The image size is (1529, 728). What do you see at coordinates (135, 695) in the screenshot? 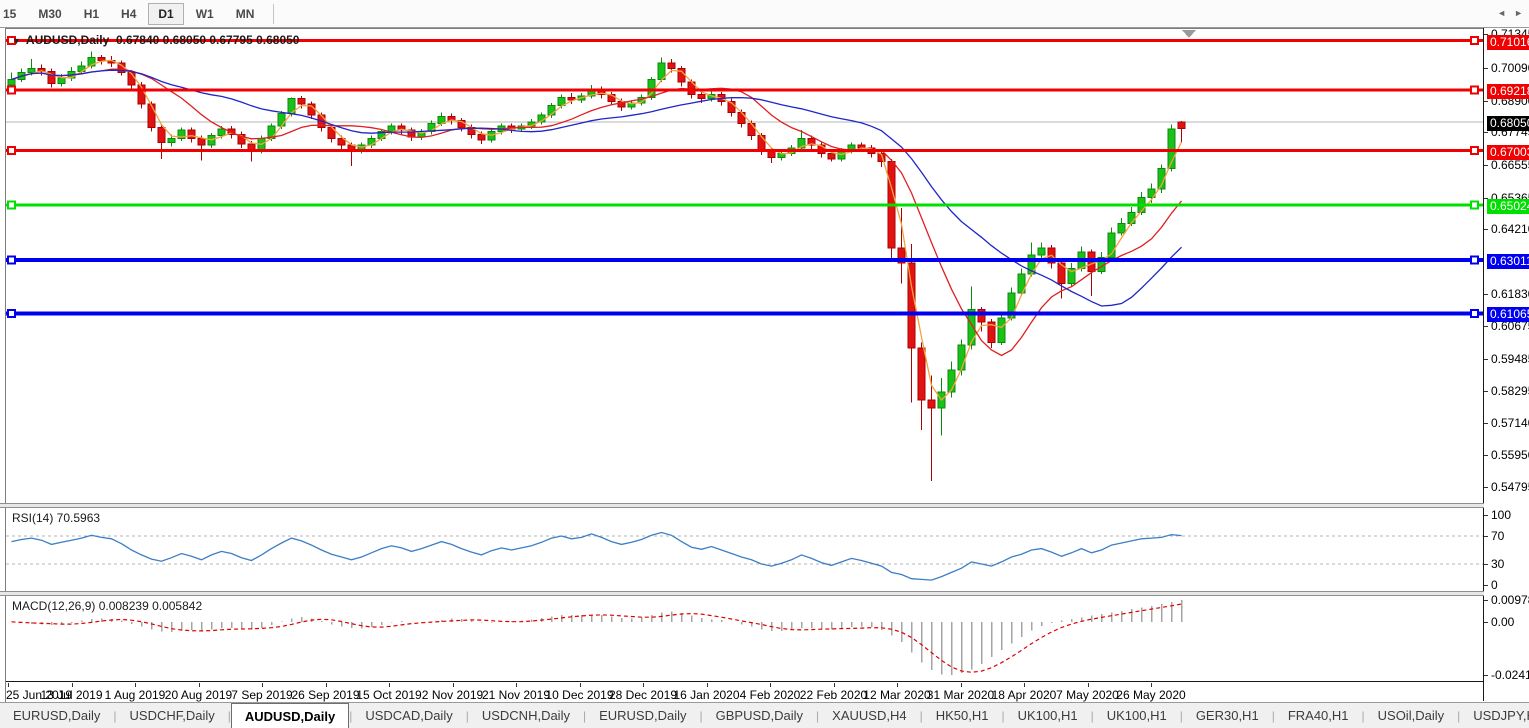
I see `date-label: 1 Aug 2019` at bounding box center [135, 695].